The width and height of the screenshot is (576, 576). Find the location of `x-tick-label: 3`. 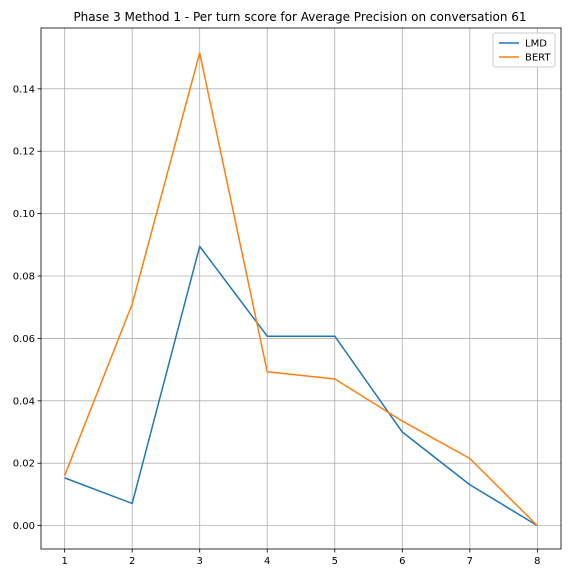

x-tick-label: 3 is located at coordinates (200, 561).